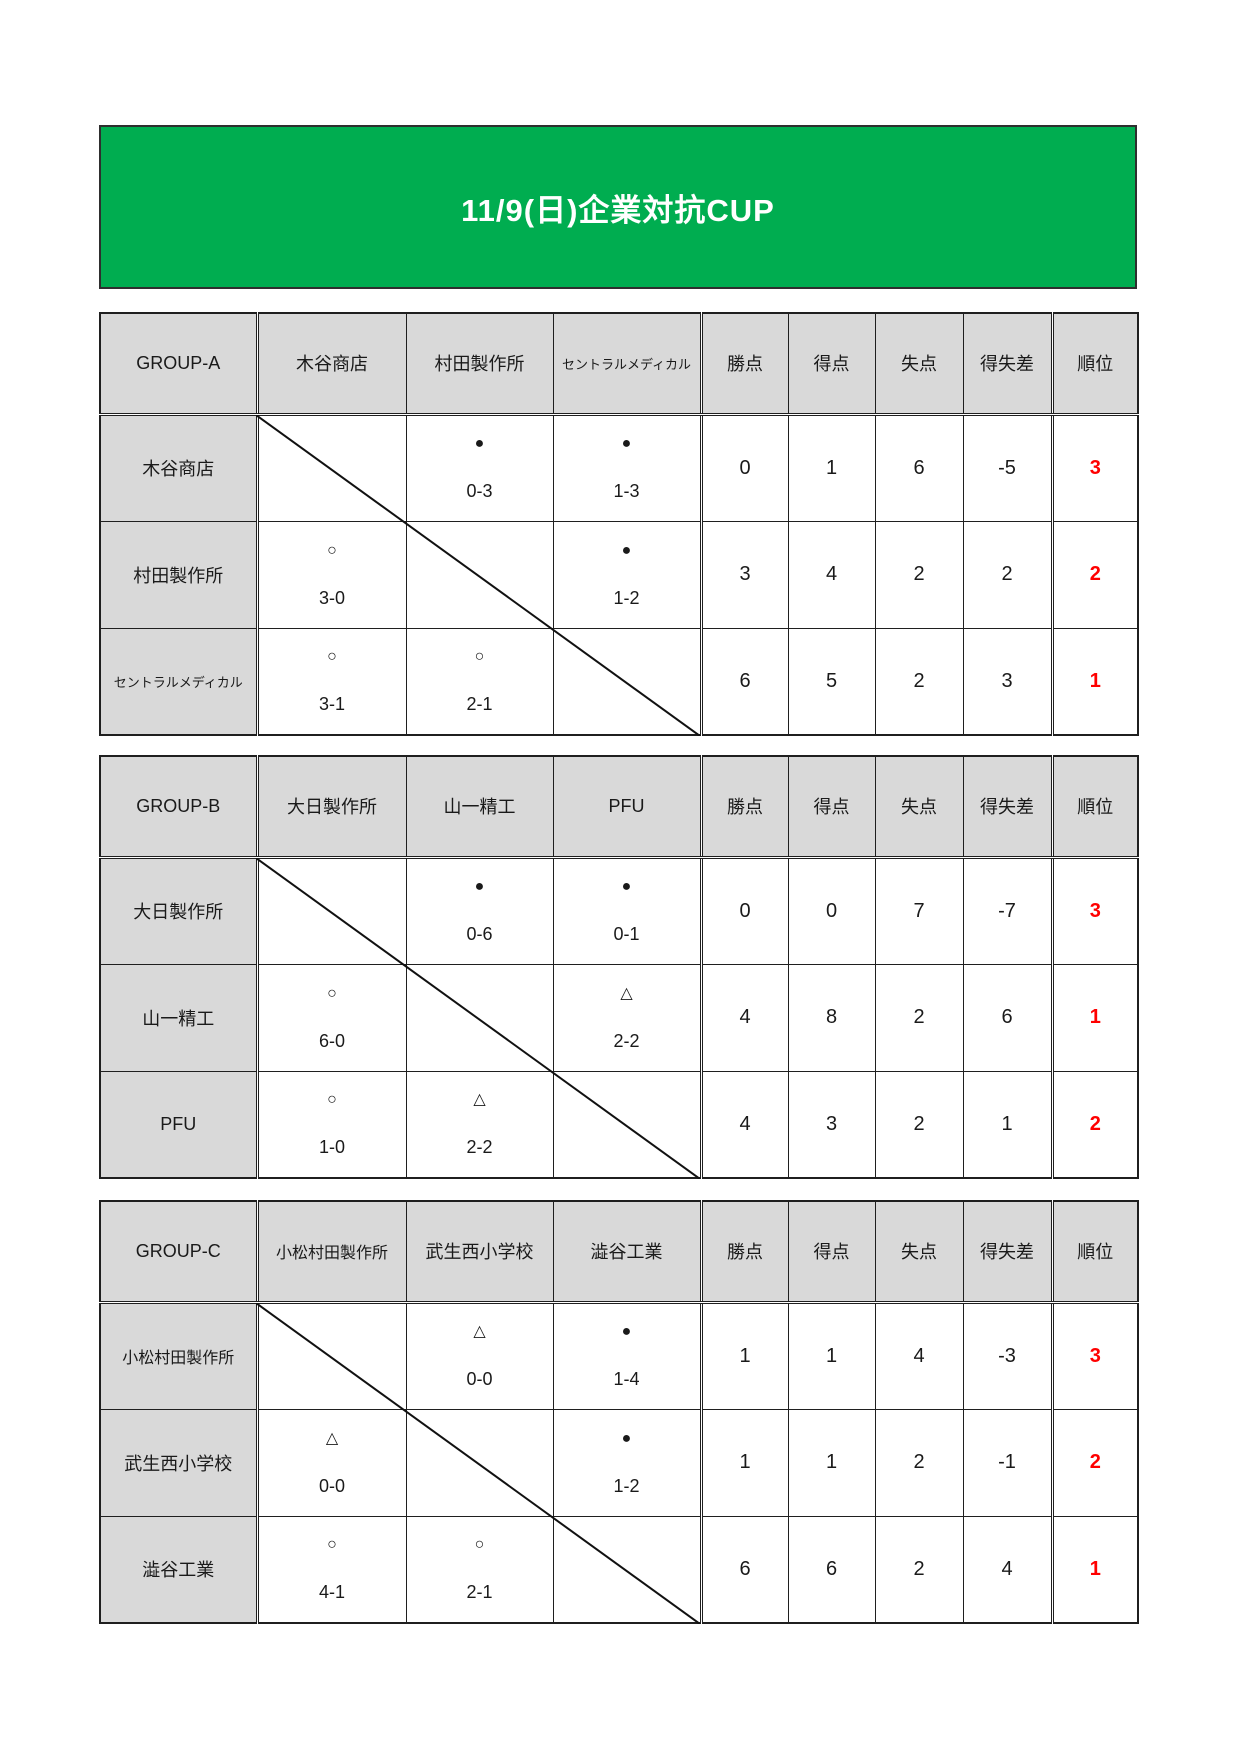 The height and width of the screenshot is (1755, 1240). Describe the element at coordinates (331, 807) in the screenshot. I see `team-column-header: 大日製作所` at that location.